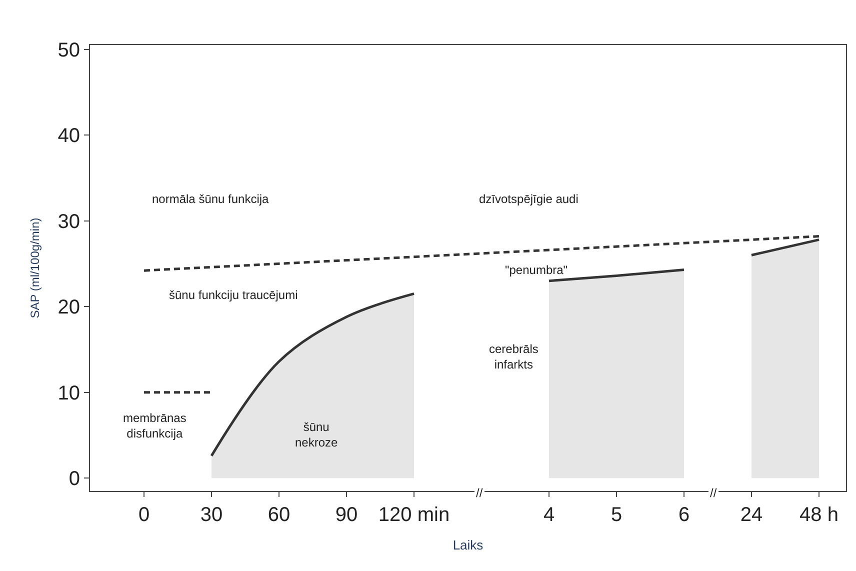 The height and width of the screenshot is (571, 856). Describe the element at coordinates (528, 199) in the screenshot. I see `annotation: dzīvotspējīgie audi` at that location.